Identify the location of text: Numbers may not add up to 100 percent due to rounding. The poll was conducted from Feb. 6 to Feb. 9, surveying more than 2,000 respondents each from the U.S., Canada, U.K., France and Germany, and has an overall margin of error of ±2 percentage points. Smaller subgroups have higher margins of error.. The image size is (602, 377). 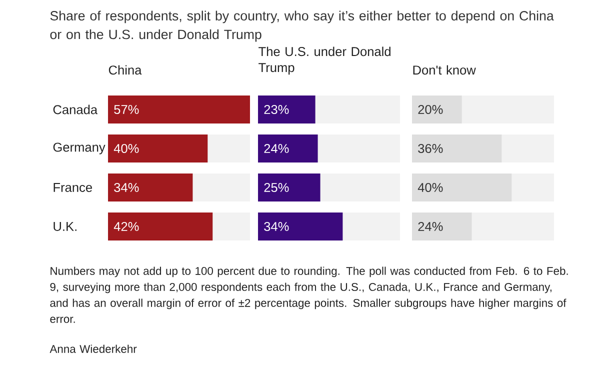
(309, 294).